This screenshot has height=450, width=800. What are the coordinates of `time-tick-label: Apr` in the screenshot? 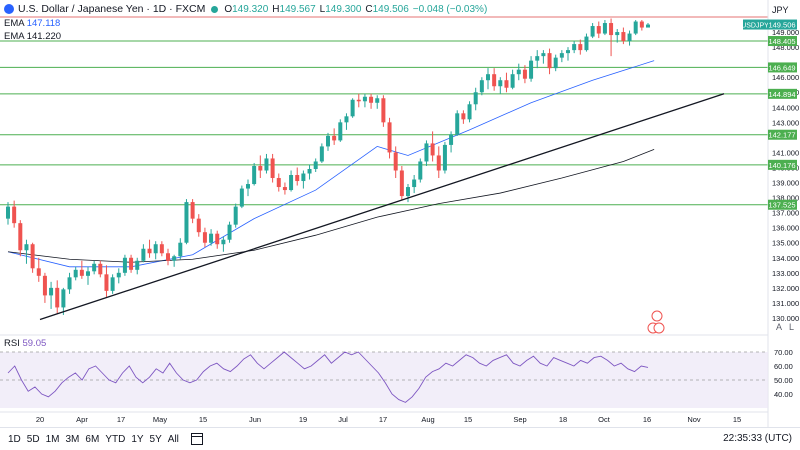 It's located at (82, 419).